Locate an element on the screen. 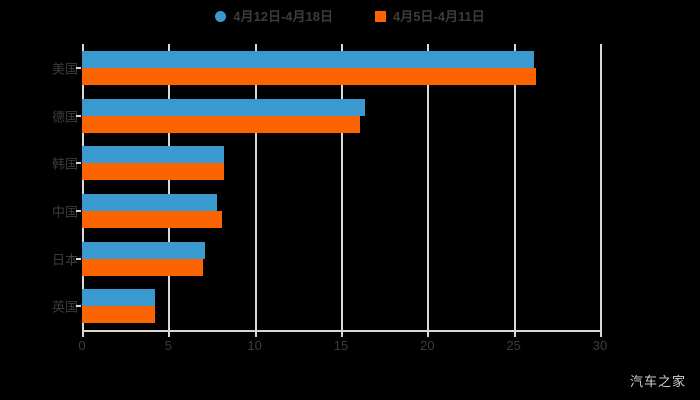 The height and width of the screenshot is (400, 700). y-axis-category-label: 美国 is located at coordinates (64, 69).